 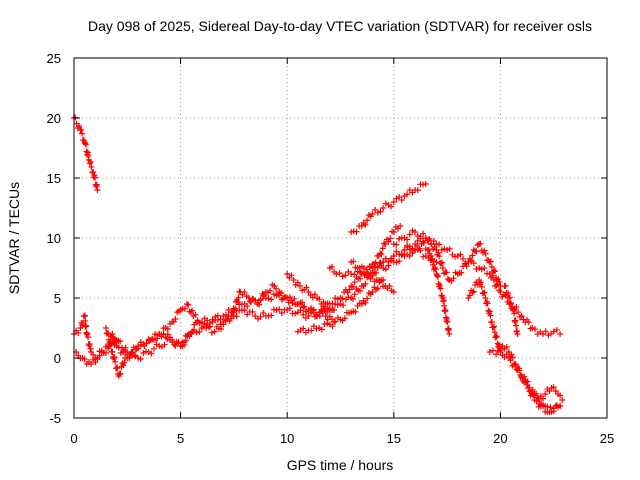 What do you see at coordinates (73, 438) in the screenshot?
I see `x-tick-label: 0` at bounding box center [73, 438].